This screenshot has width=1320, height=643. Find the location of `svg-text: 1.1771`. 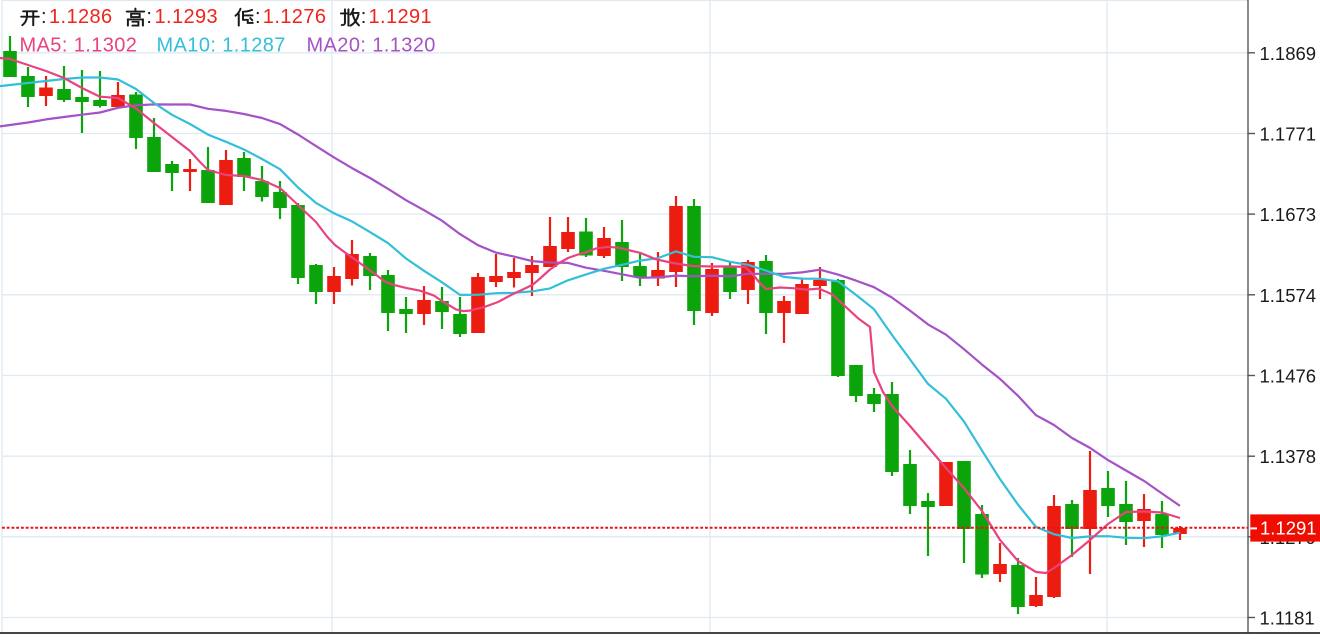

svg-text: 1.1771 is located at coordinates (1288, 134).